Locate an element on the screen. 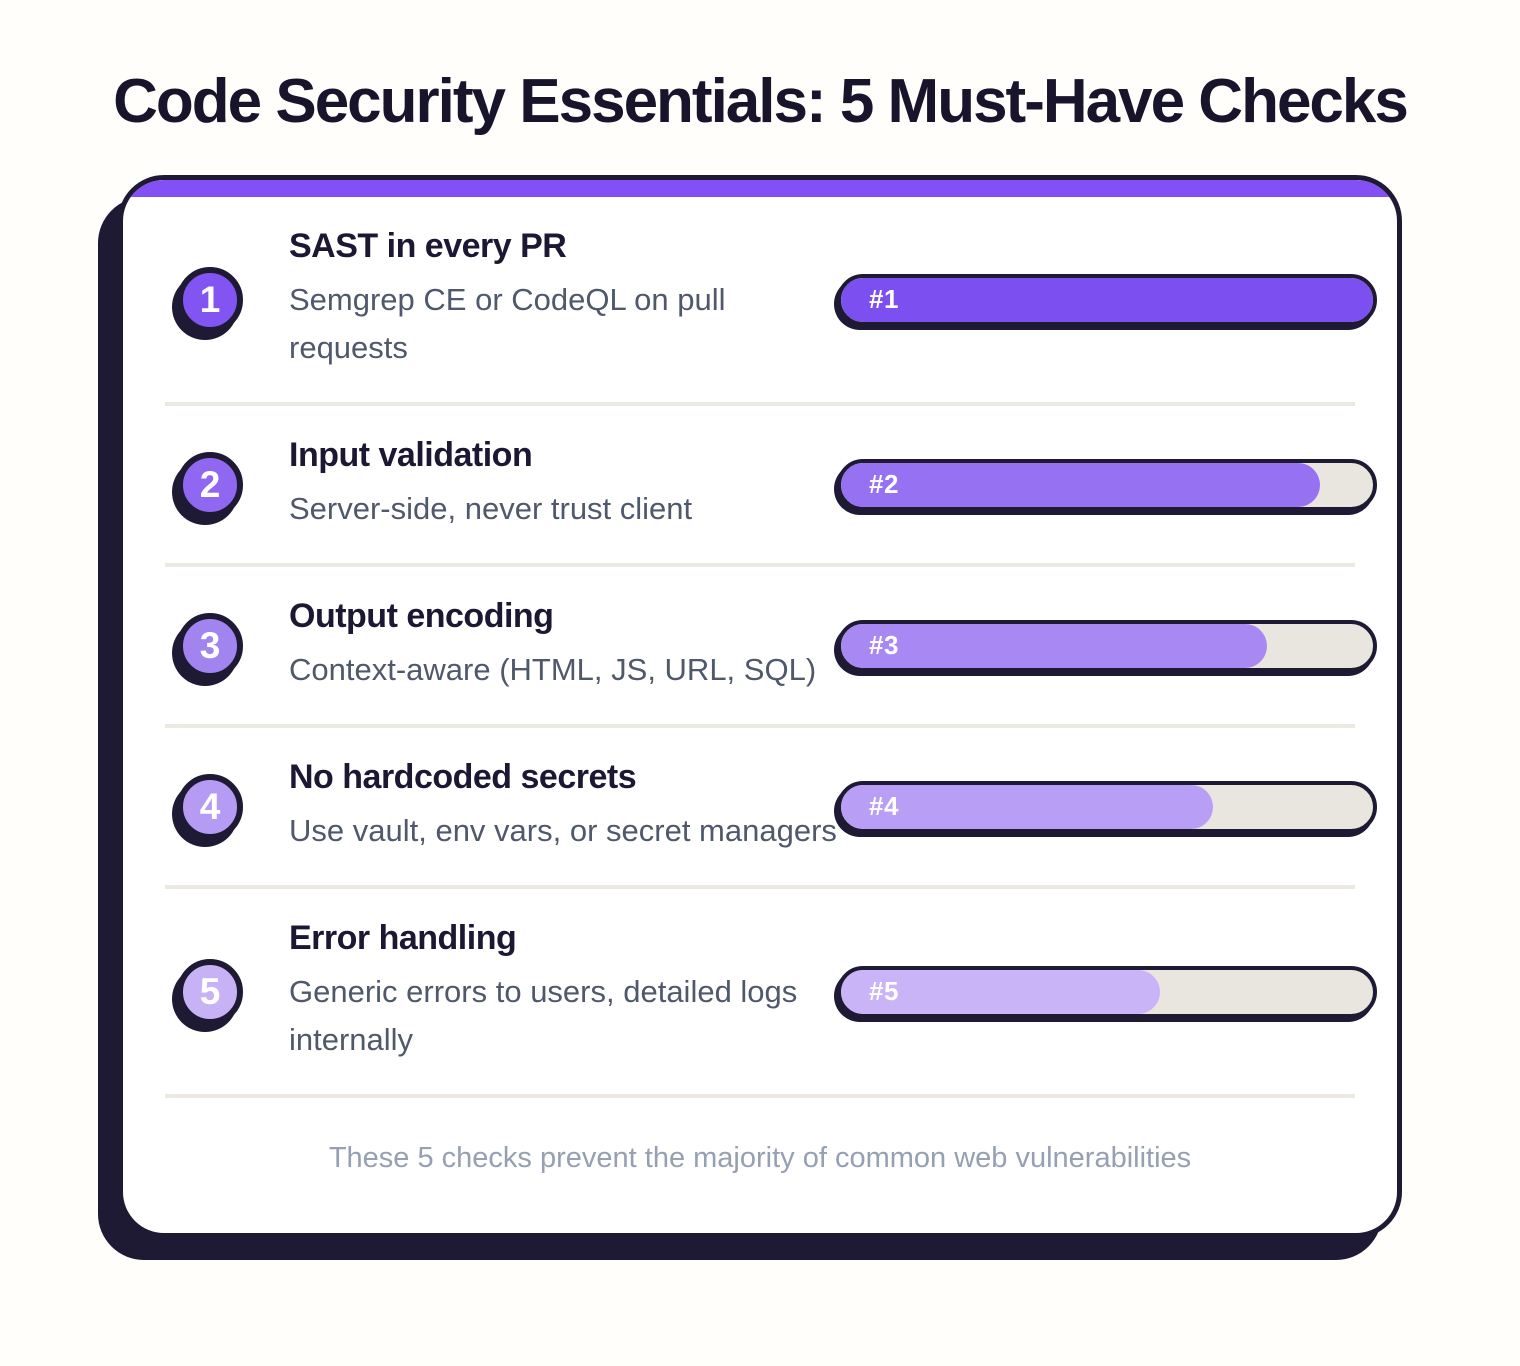 The width and height of the screenshot is (1520, 1366). number-badge-label: 4 is located at coordinates (210, 806).